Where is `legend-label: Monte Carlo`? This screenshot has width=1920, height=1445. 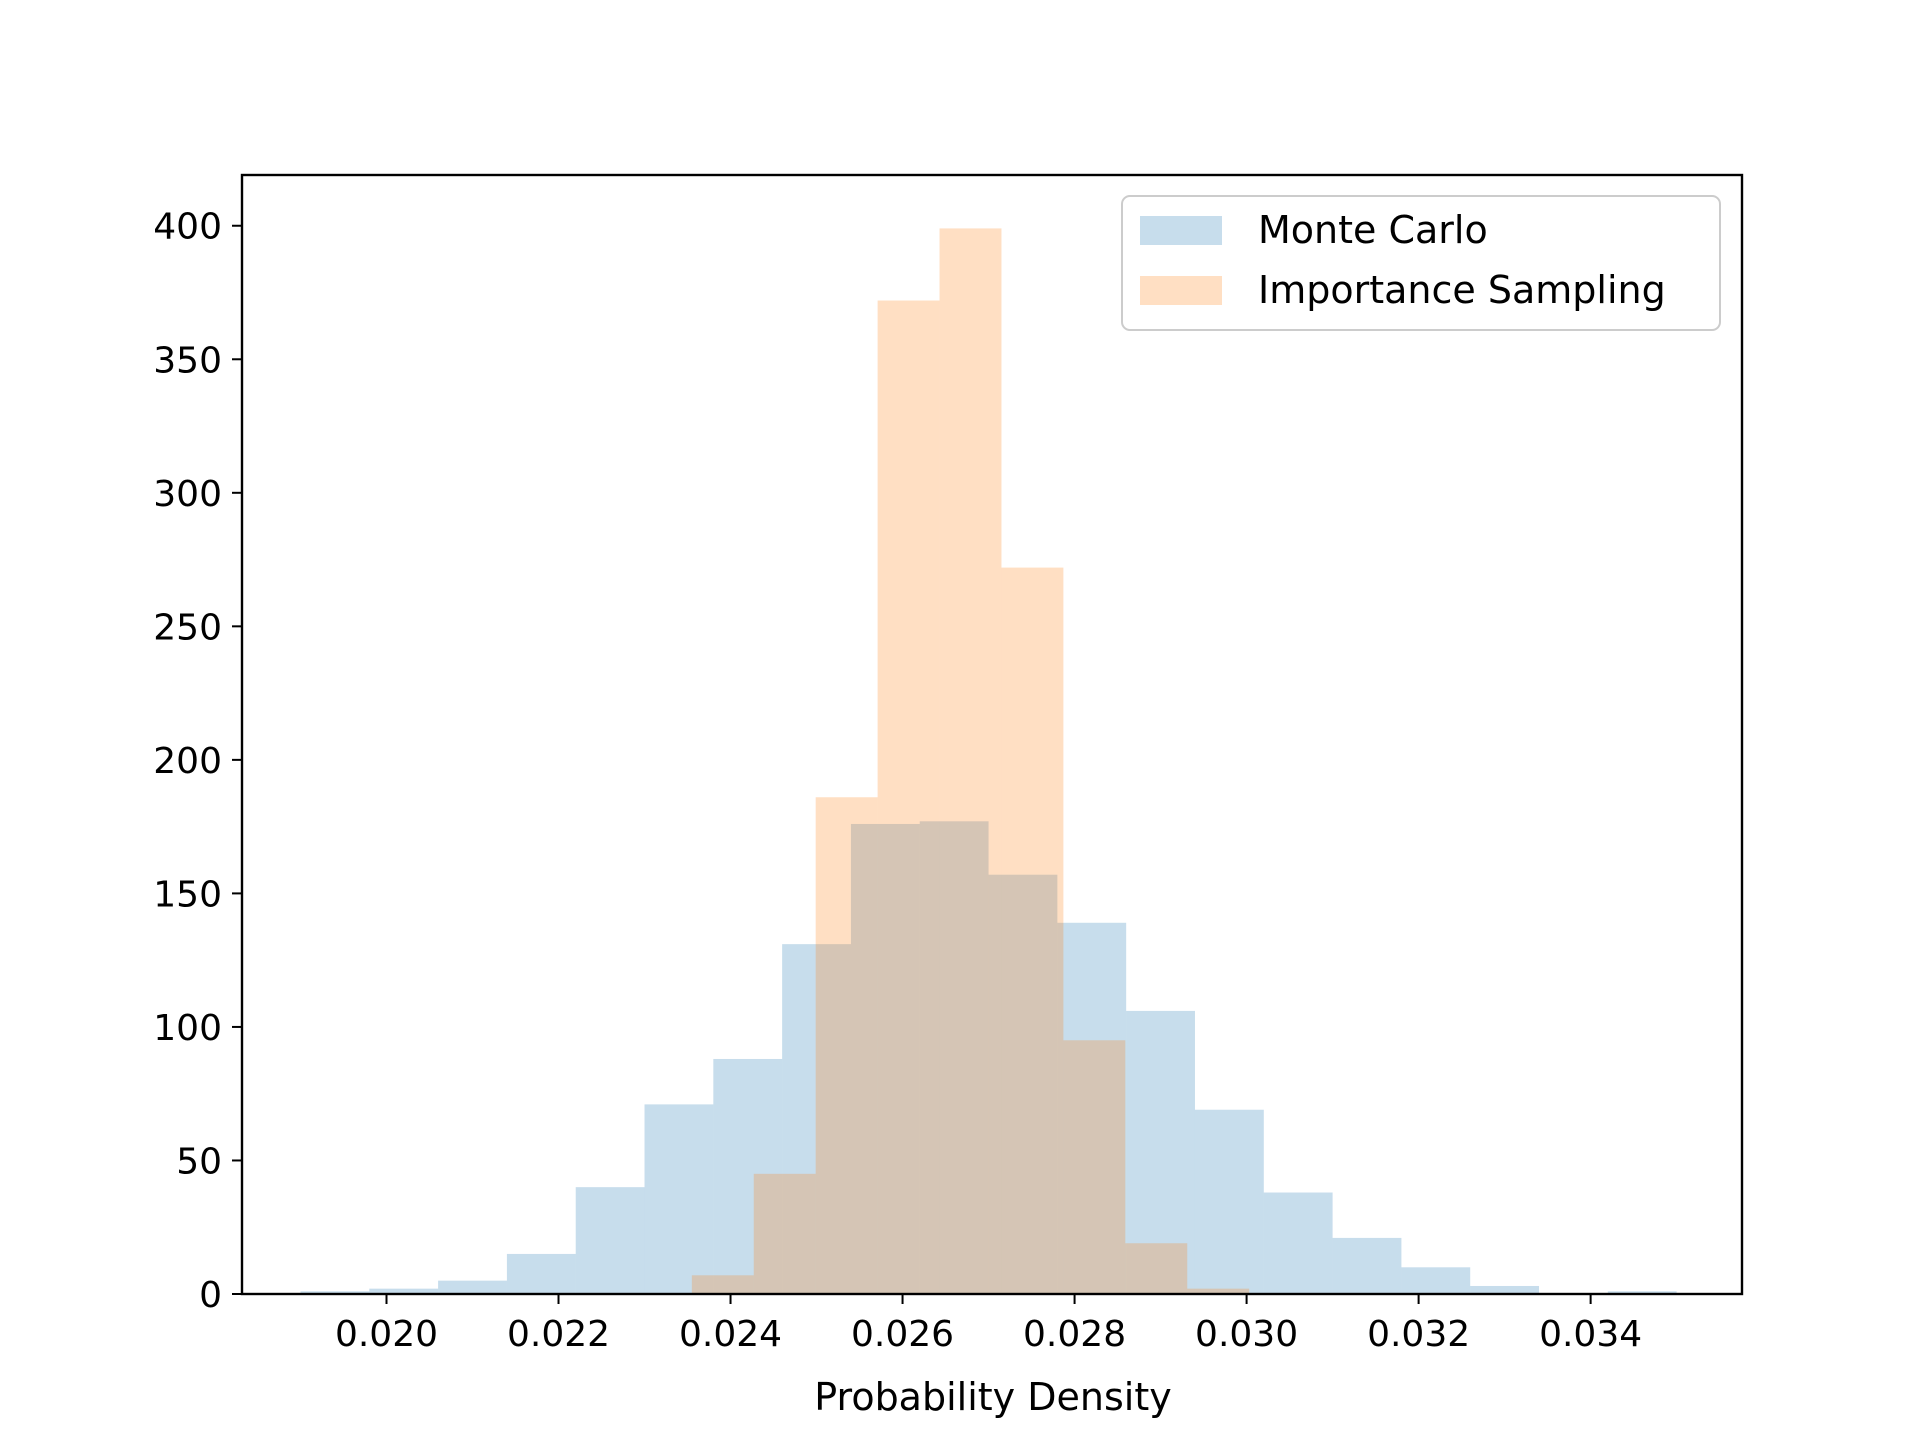 legend-label: Monte Carlo is located at coordinates (1373, 230).